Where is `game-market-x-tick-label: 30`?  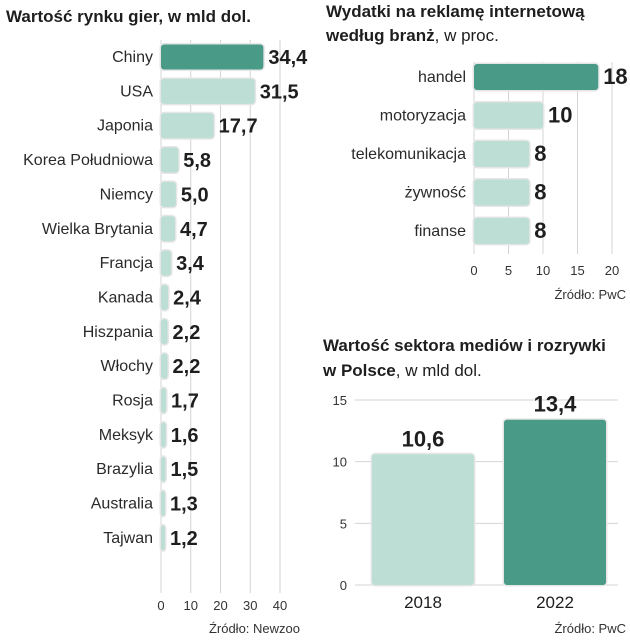 game-market-x-tick-label: 30 is located at coordinates (250, 605).